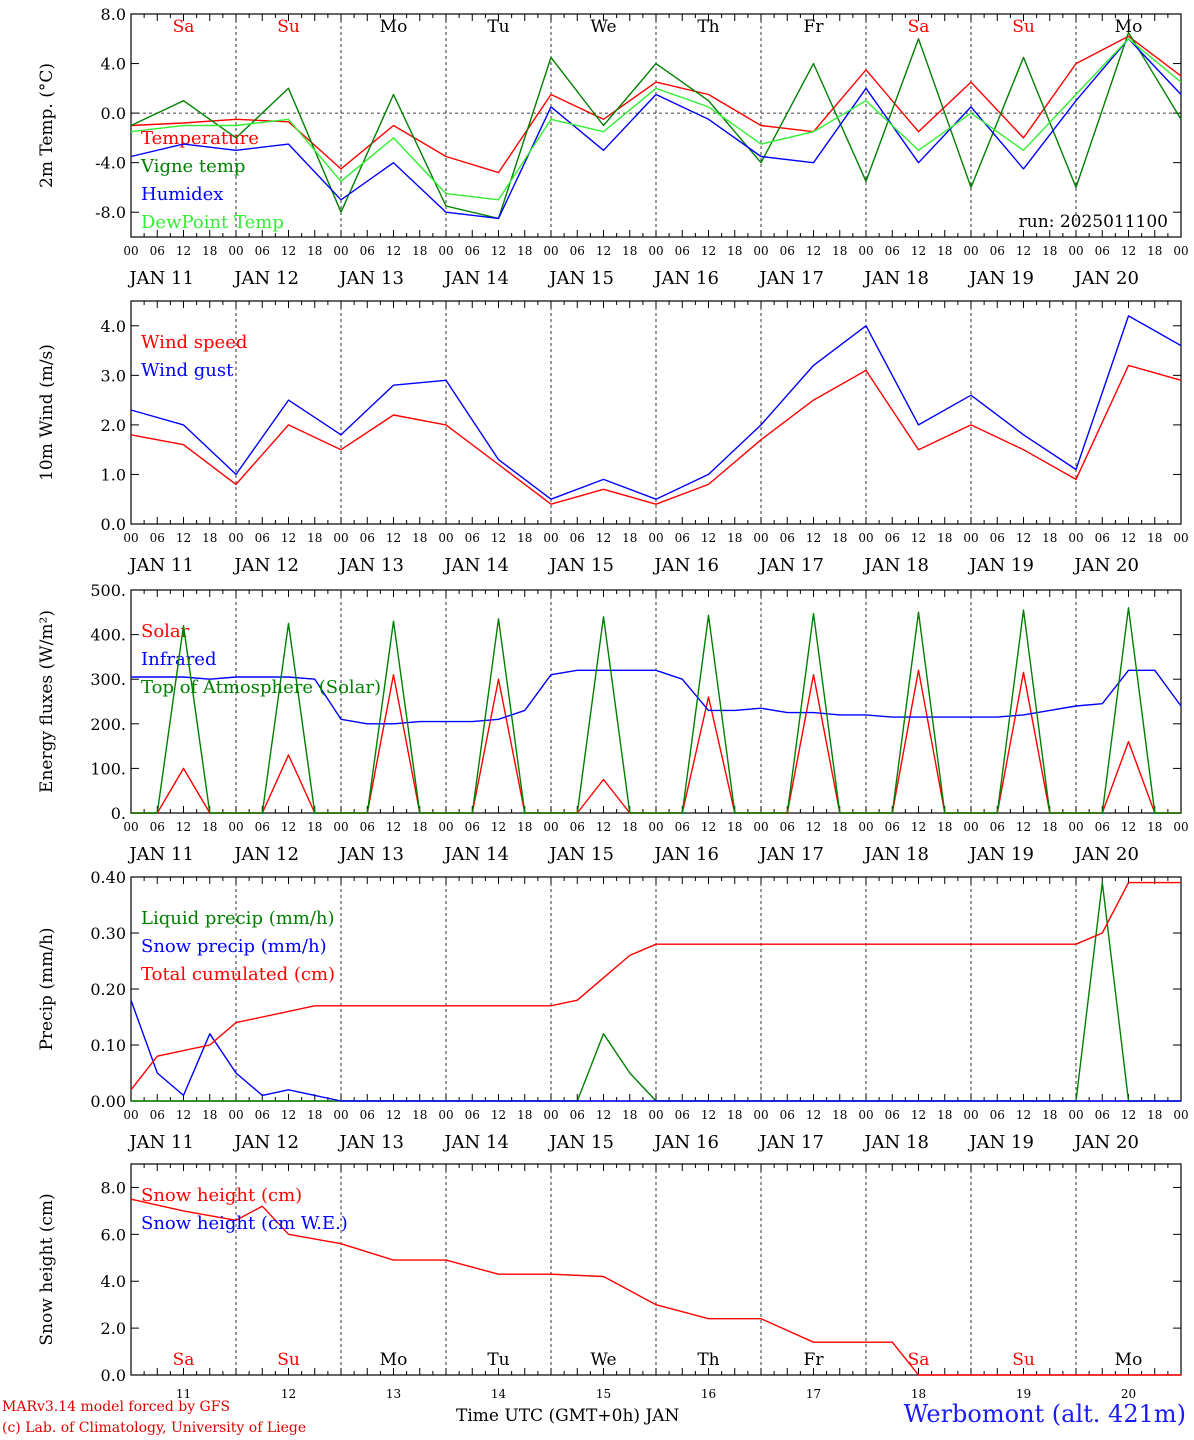 The image size is (1194, 1440). What do you see at coordinates (108, 635) in the screenshot?
I see `y-tick-label: 400.` at bounding box center [108, 635].